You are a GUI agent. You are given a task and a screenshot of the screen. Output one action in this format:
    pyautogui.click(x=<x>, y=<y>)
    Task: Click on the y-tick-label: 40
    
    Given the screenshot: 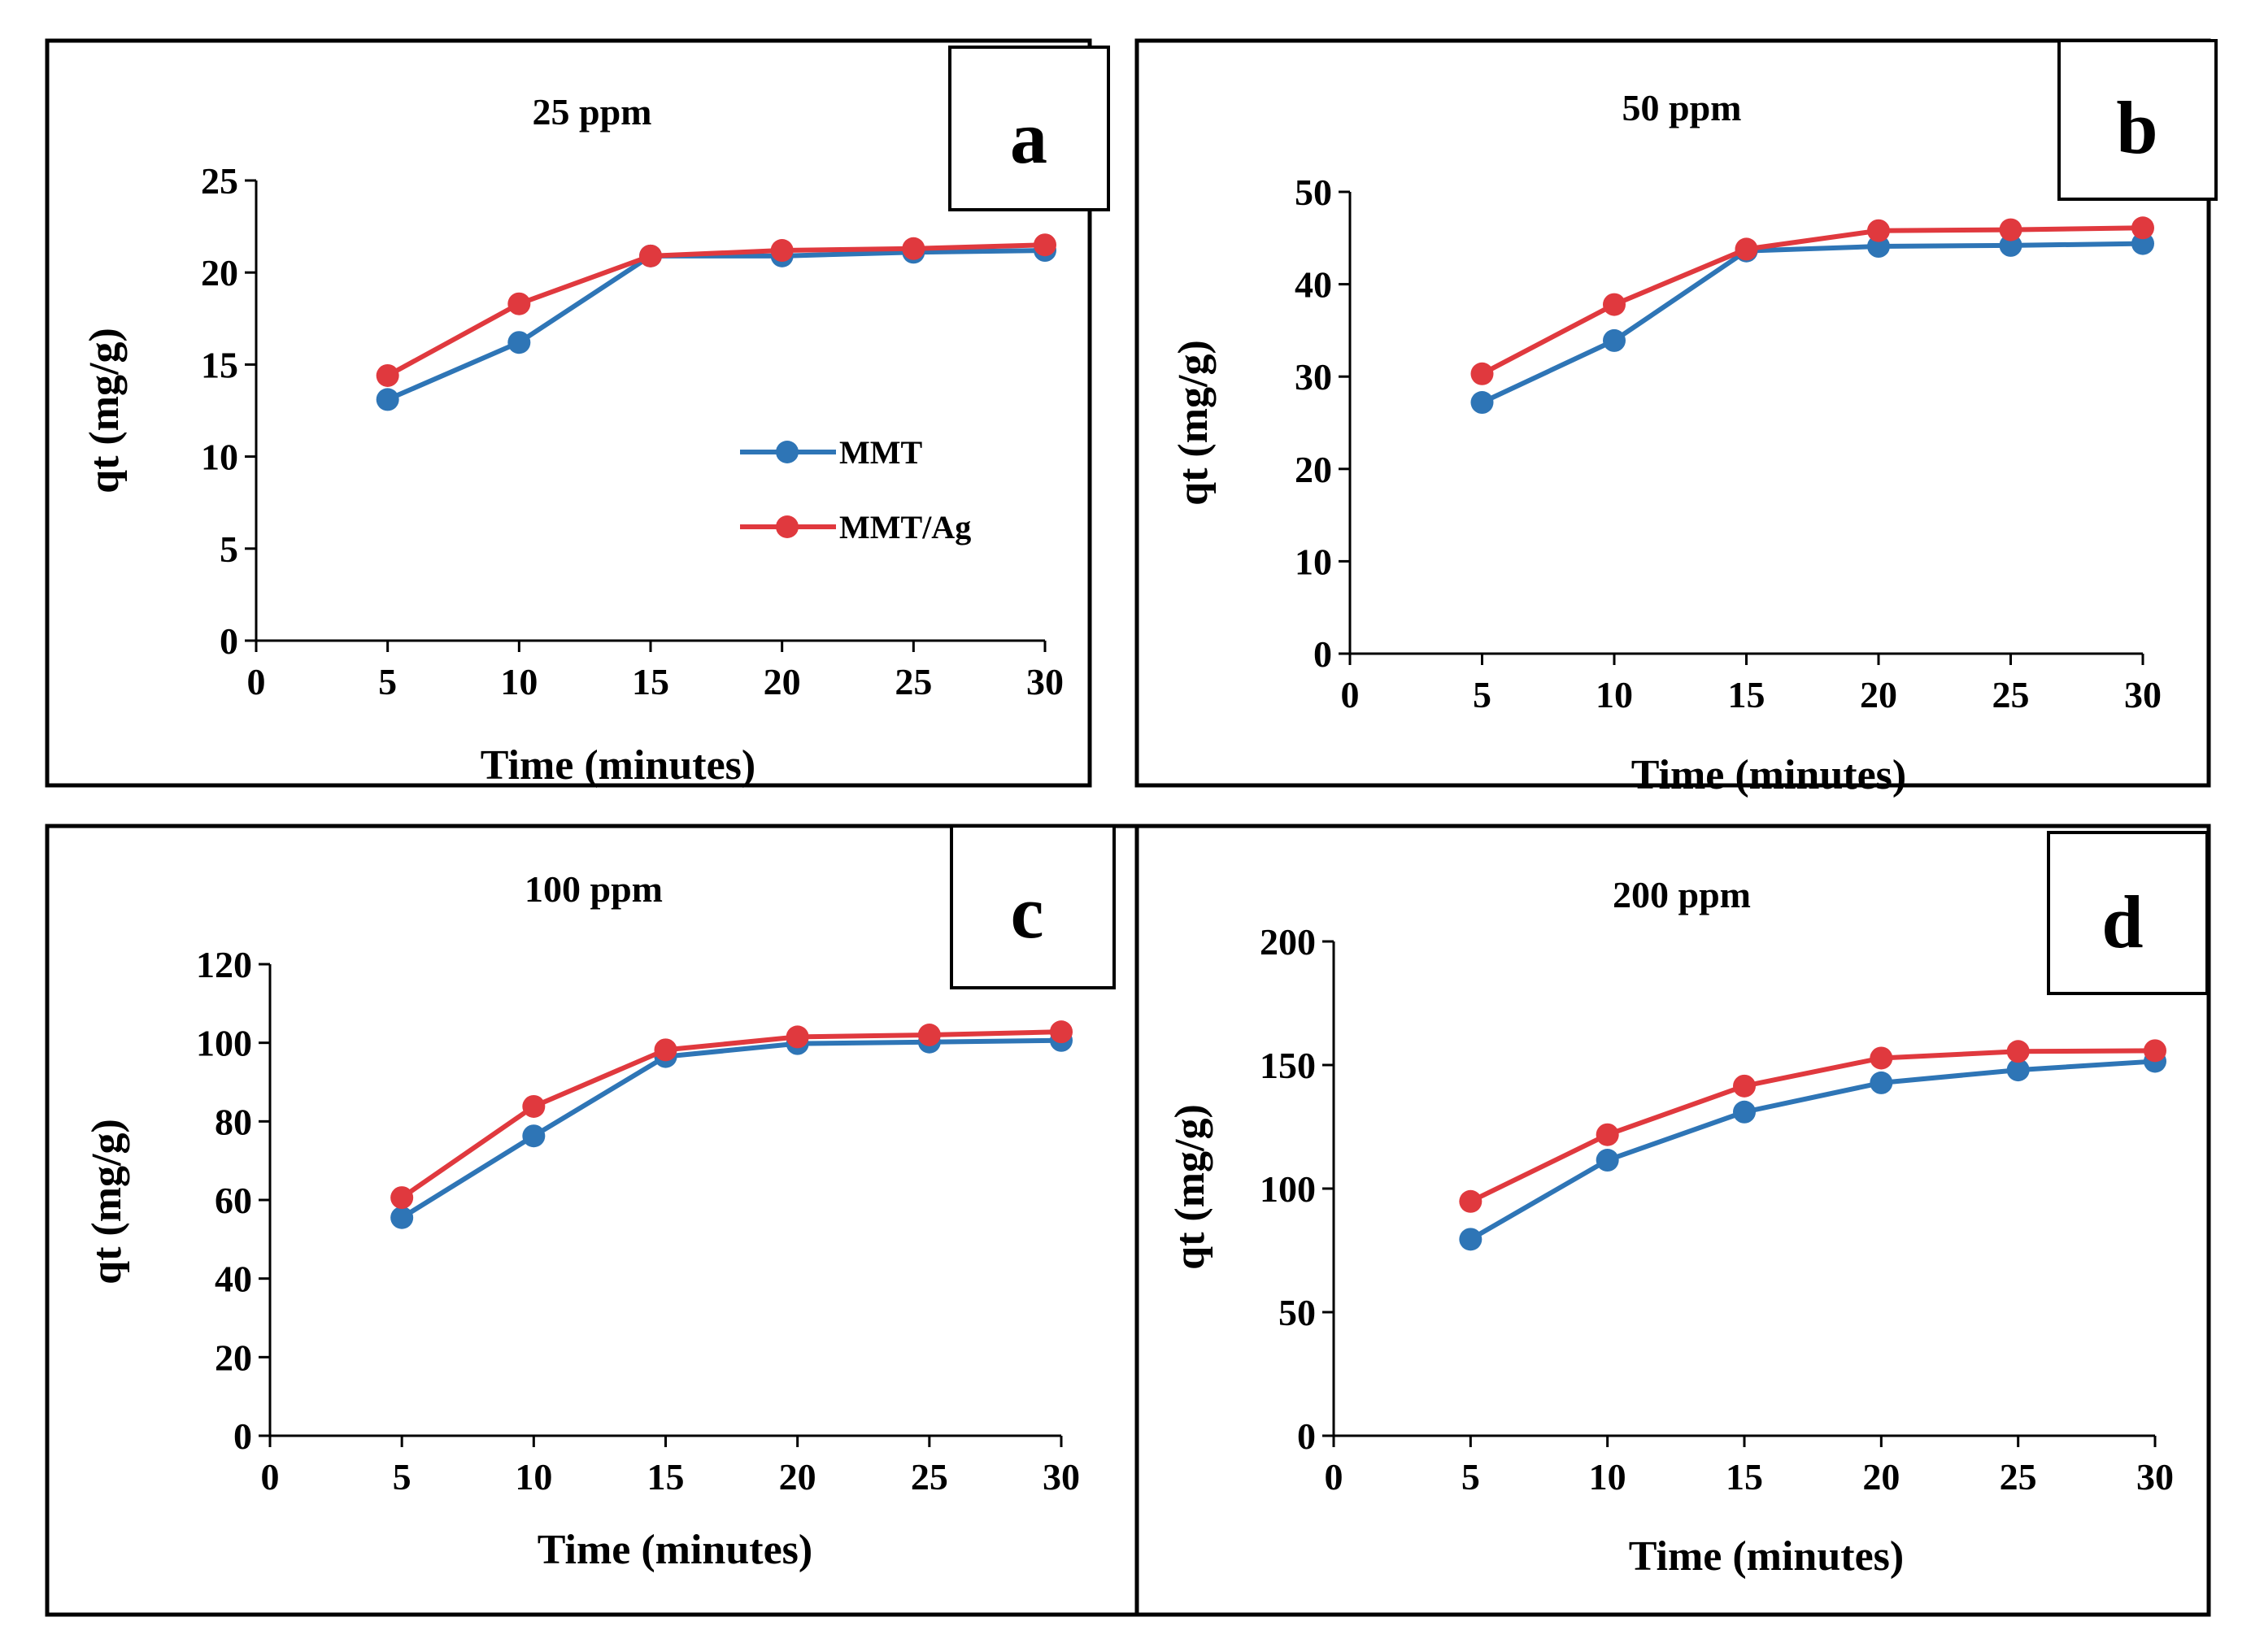 What is the action you would take?
    pyautogui.click(x=233, y=1279)
    